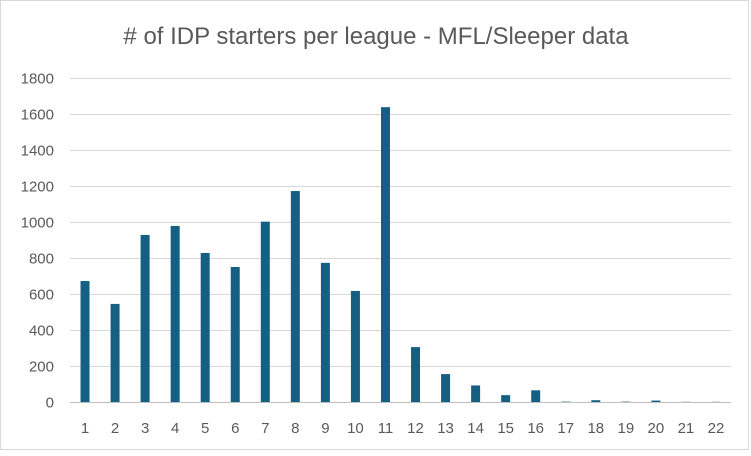  What do you see at coordinates (625, 428) in the screenshot?
I see `x-tick-label: 19` at bounding box center [625, 428].